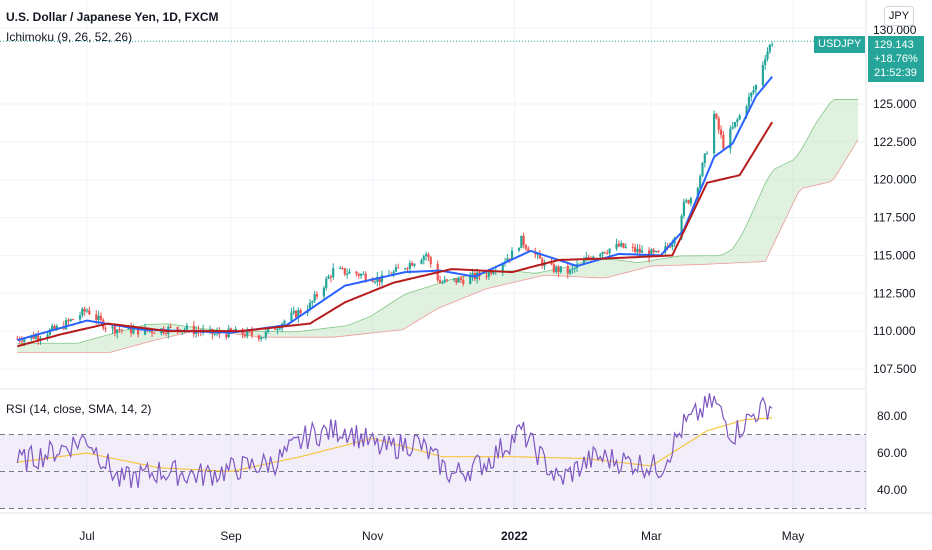 The image size is (932, 550). Describe the element at coordinates (793, 536) in the screenshot. I see `time-tick-label: May` at that location.